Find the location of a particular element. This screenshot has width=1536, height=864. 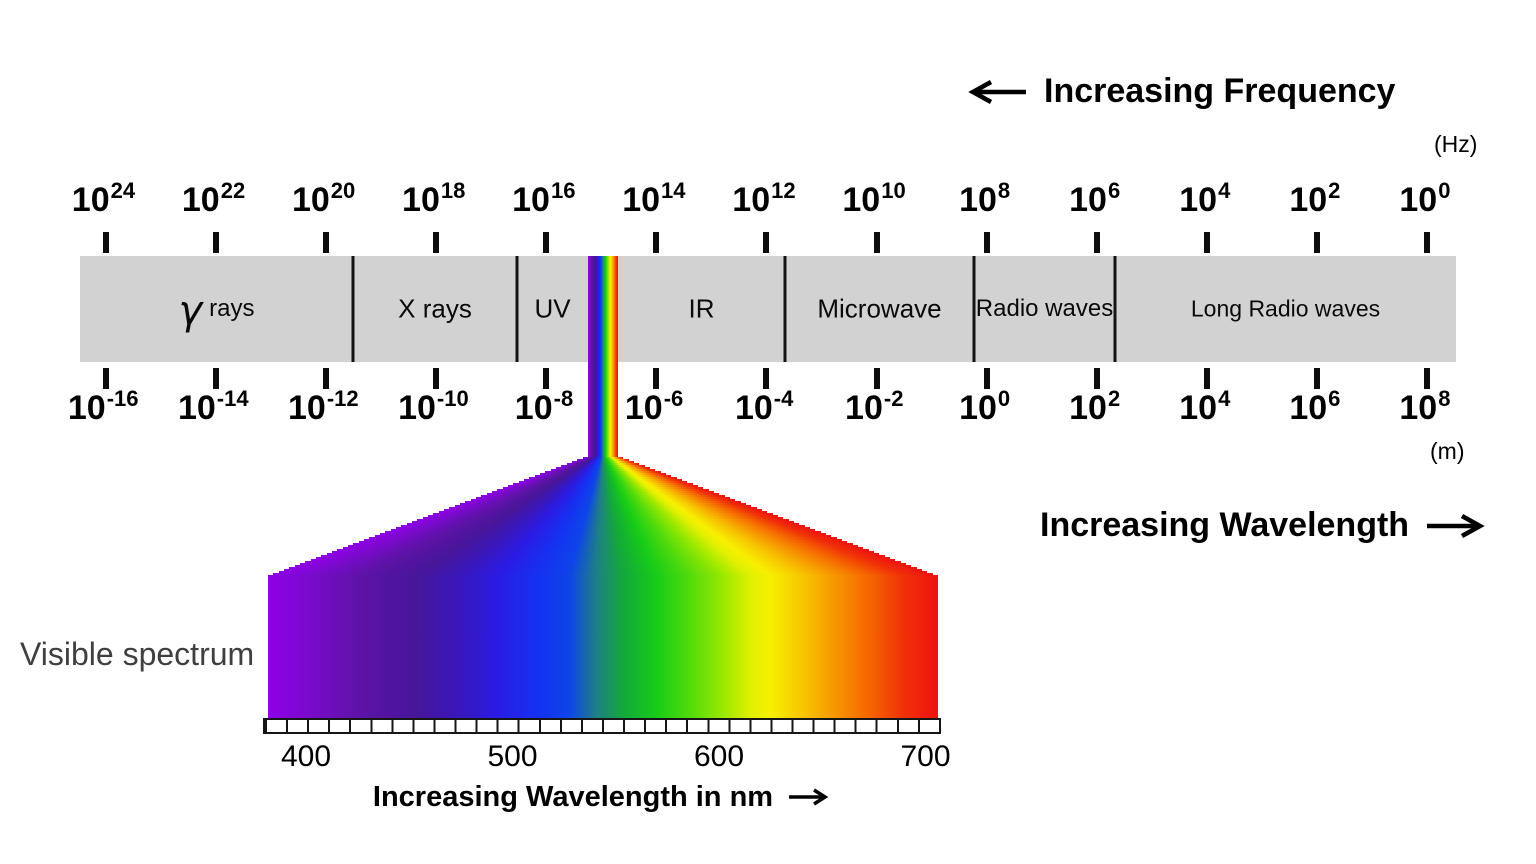

wavelength-value-10e6: 106 is located at coordinates (1314, 407).